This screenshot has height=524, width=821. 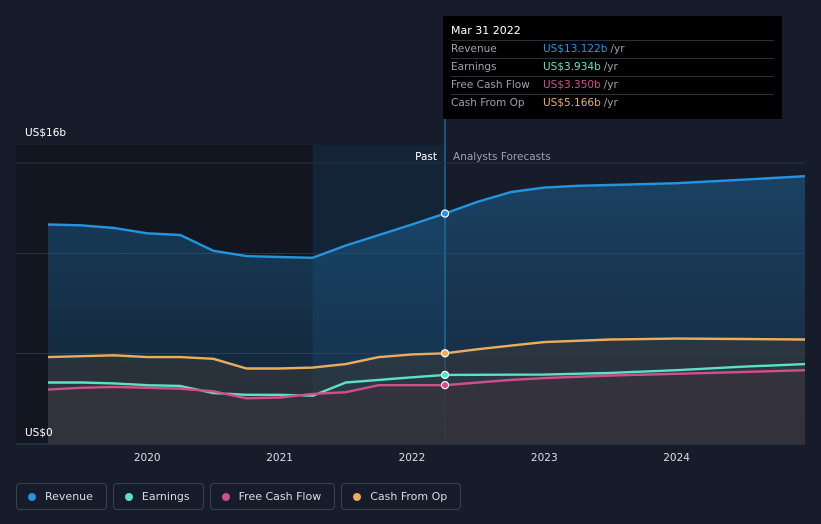 I want to click on earnings-dot-icon, so click(x=128, y=496).